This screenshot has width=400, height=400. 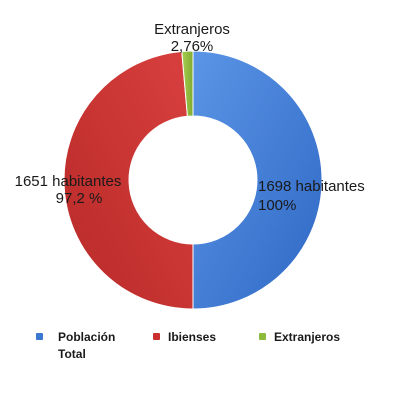 What do you see at coordinates (156, 336) in the screenshot?
I see `legend-swatch-red` at bounding box center [156, 336].